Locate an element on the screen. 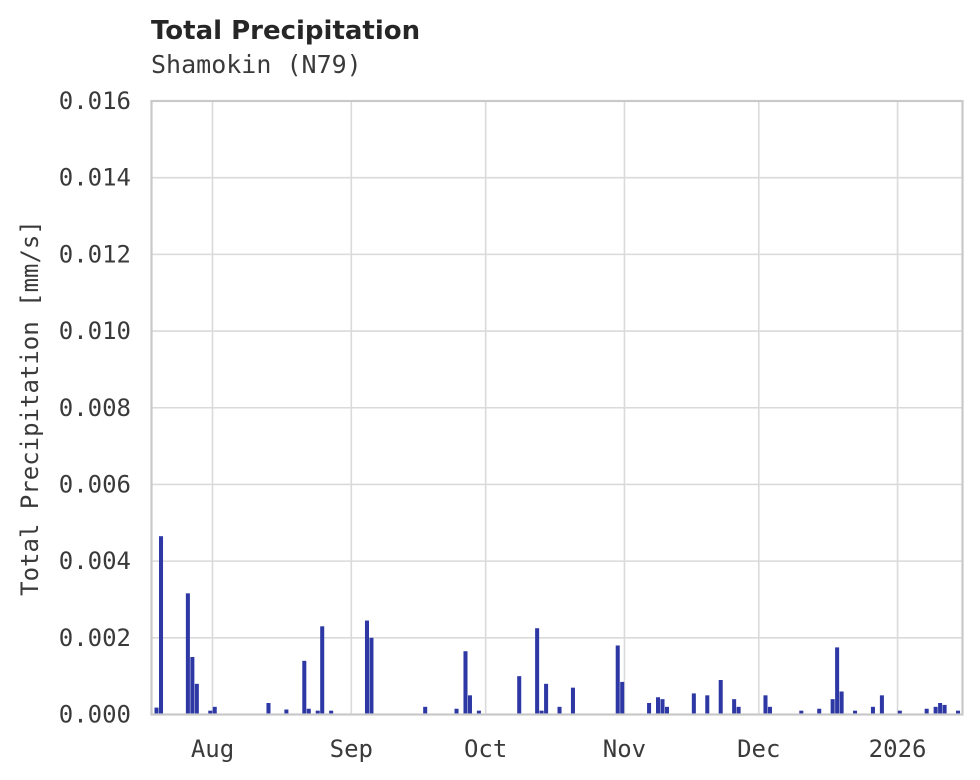 The width and height of the screenshot is (980, 780). y-tick-label: 0.002 is located at coordinates (95, 638).